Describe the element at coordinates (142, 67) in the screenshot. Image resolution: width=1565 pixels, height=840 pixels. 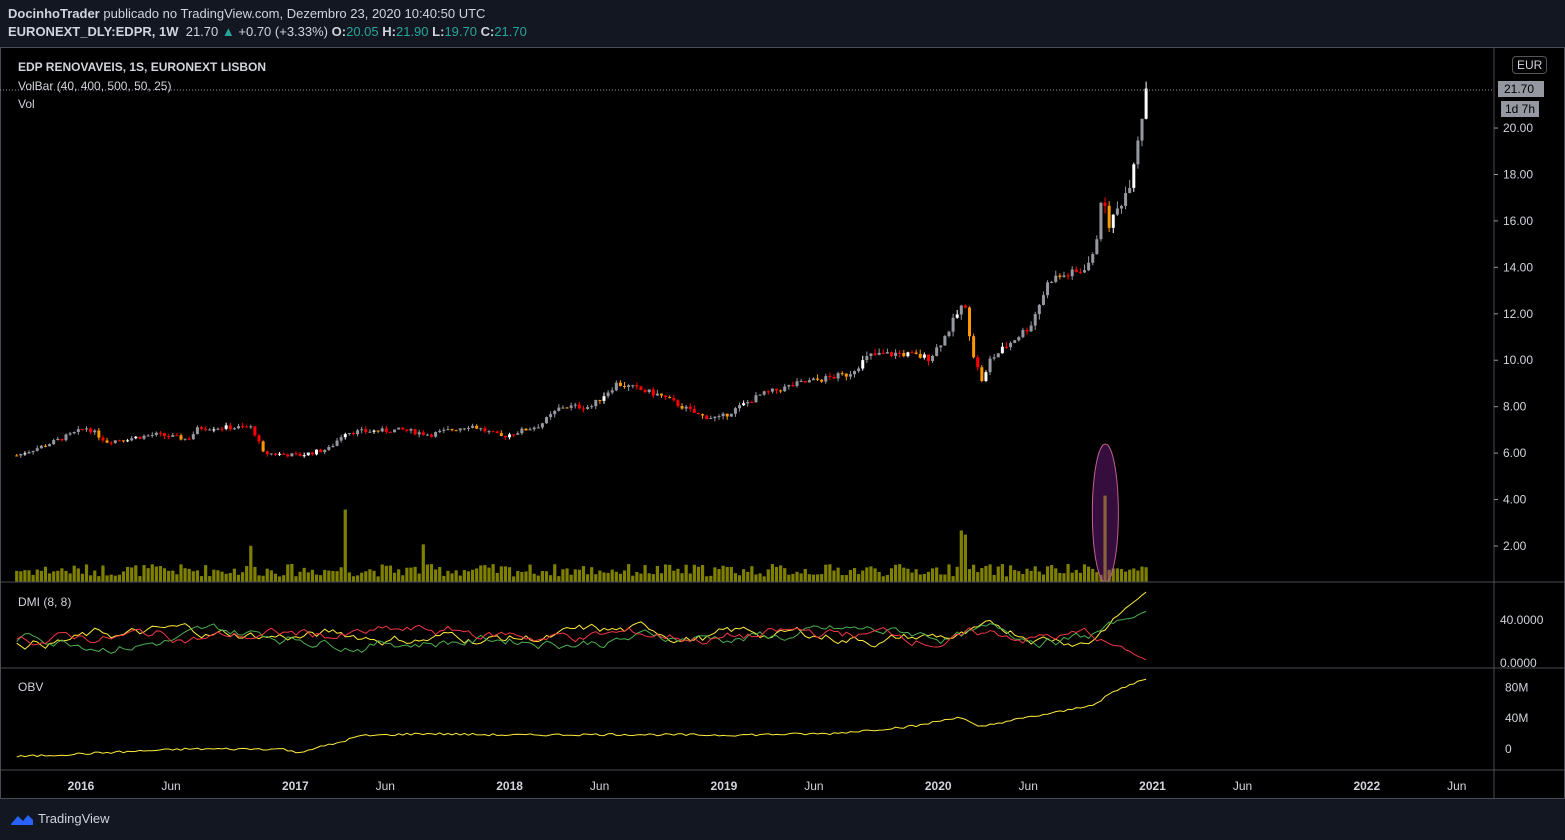
I see `symbol-legend: EDP RENOVAVEIS, 1S, EURONEXT LISBON` at that location.